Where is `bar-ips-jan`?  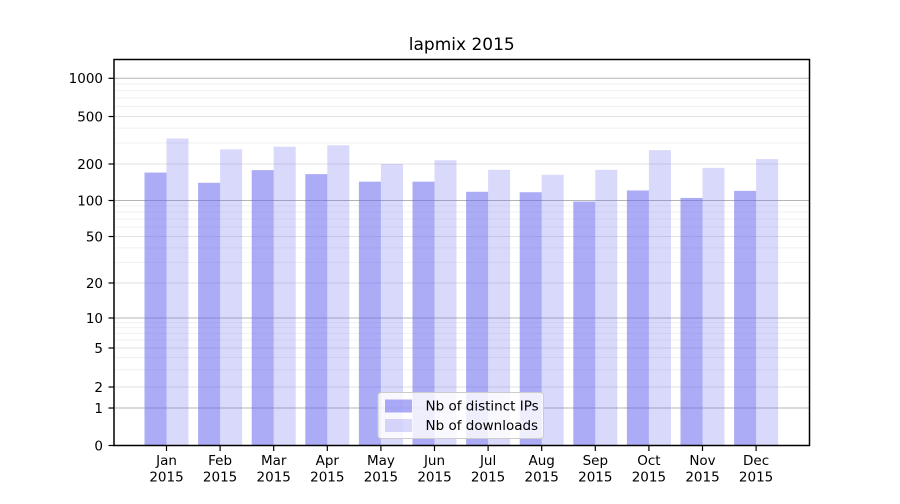
bar-ips-jan is located at coordinates (155, 309).